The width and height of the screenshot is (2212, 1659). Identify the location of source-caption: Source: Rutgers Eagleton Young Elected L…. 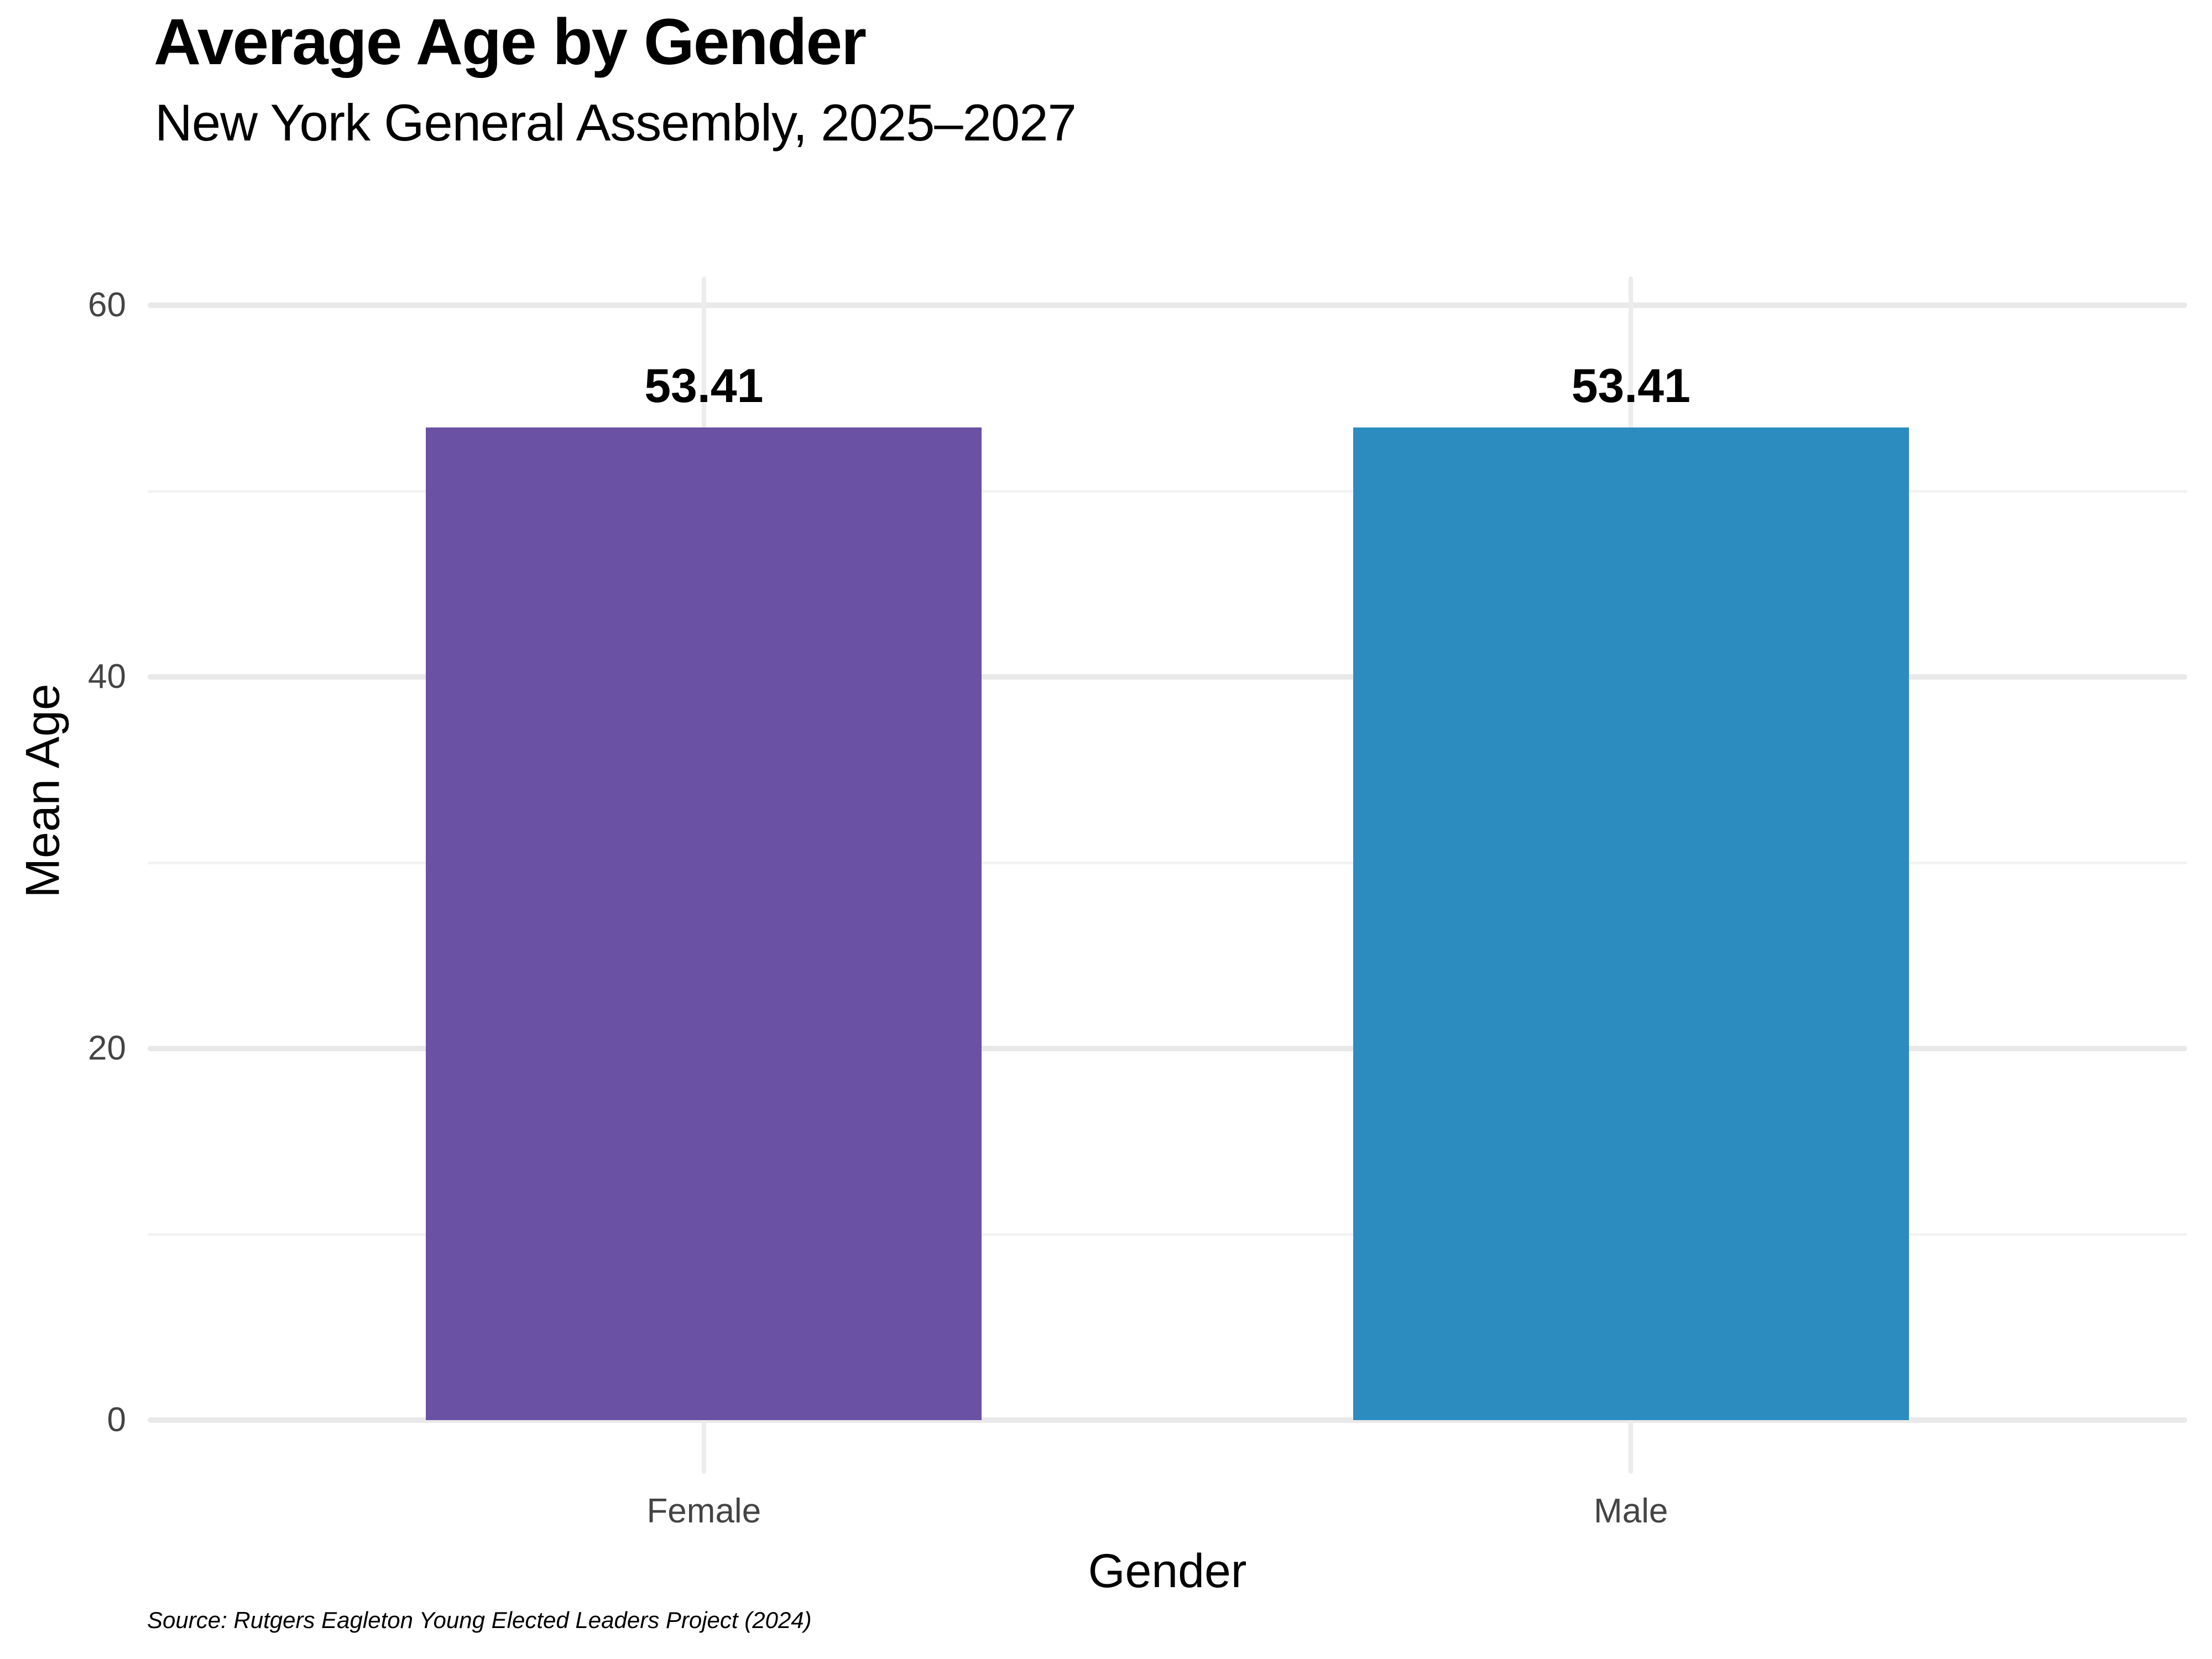
(480, 1620).